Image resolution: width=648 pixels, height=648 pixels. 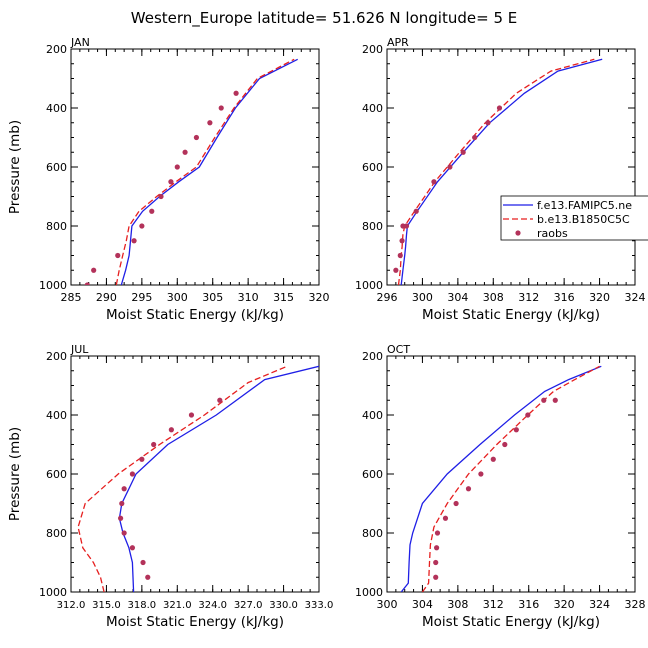 What do you see at coordinates (493, 297) in the screenshot?
I see `x-tick-label: 308` at bounding box center [493, 297].